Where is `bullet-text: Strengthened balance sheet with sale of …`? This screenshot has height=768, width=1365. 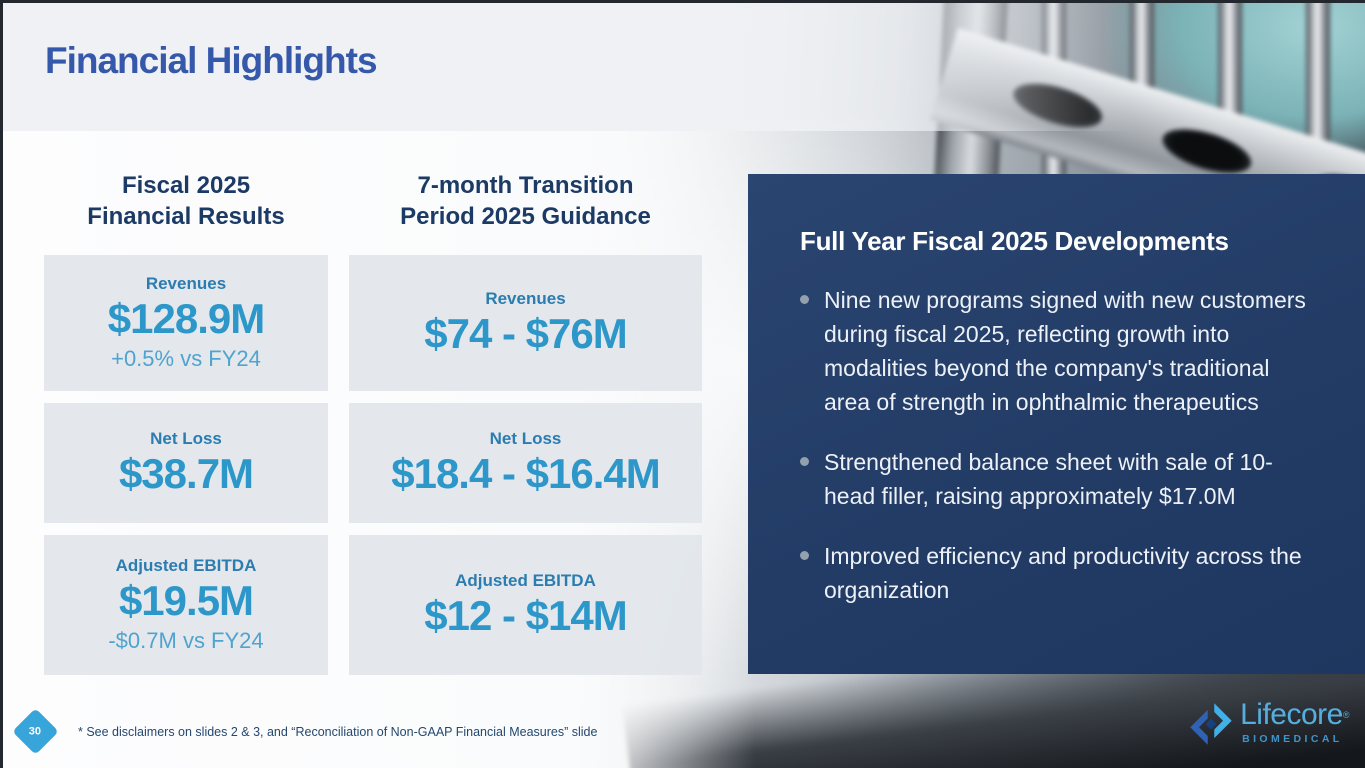 bullet-text: Strengthened balance sheet with sale of … is located at coordinates (1048, 479).